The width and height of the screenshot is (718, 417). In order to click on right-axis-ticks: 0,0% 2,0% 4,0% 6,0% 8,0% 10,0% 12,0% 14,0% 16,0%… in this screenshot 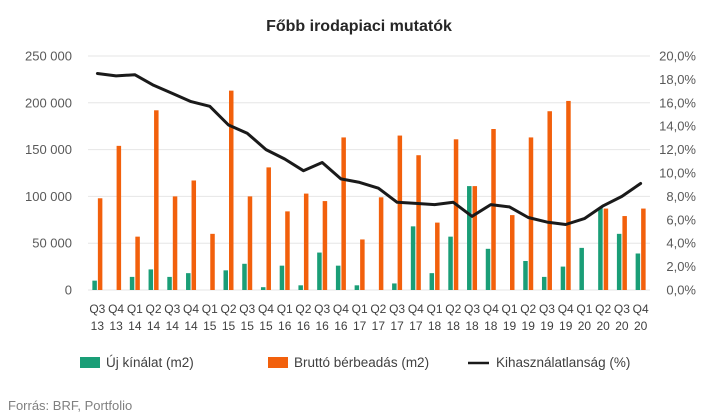, I will do `click(677, 173)`.